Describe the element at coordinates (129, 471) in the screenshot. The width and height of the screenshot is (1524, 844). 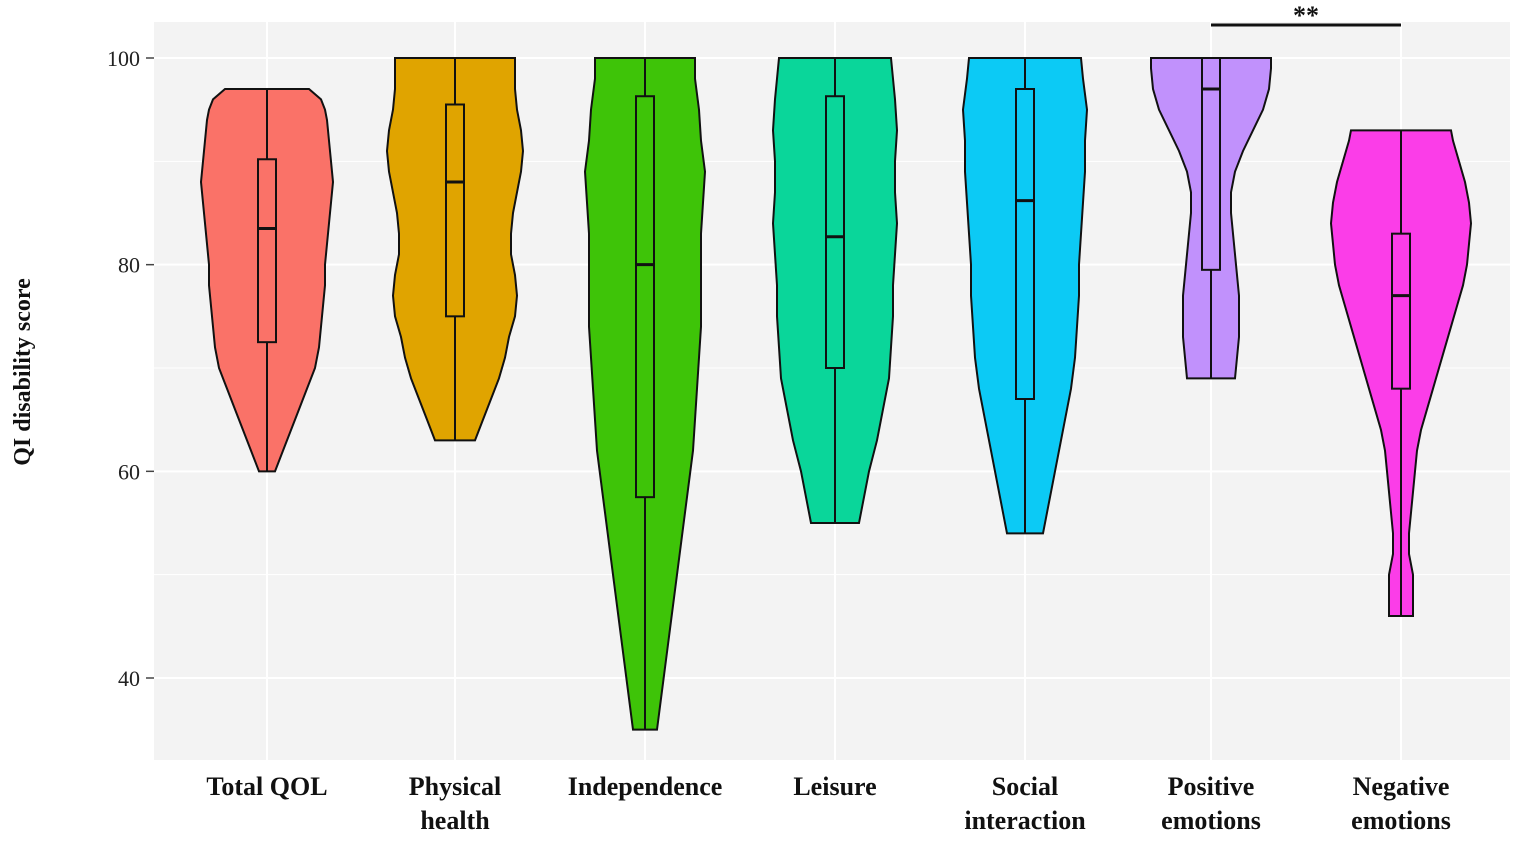
I see `y-tick-label-60: 60` at that location.